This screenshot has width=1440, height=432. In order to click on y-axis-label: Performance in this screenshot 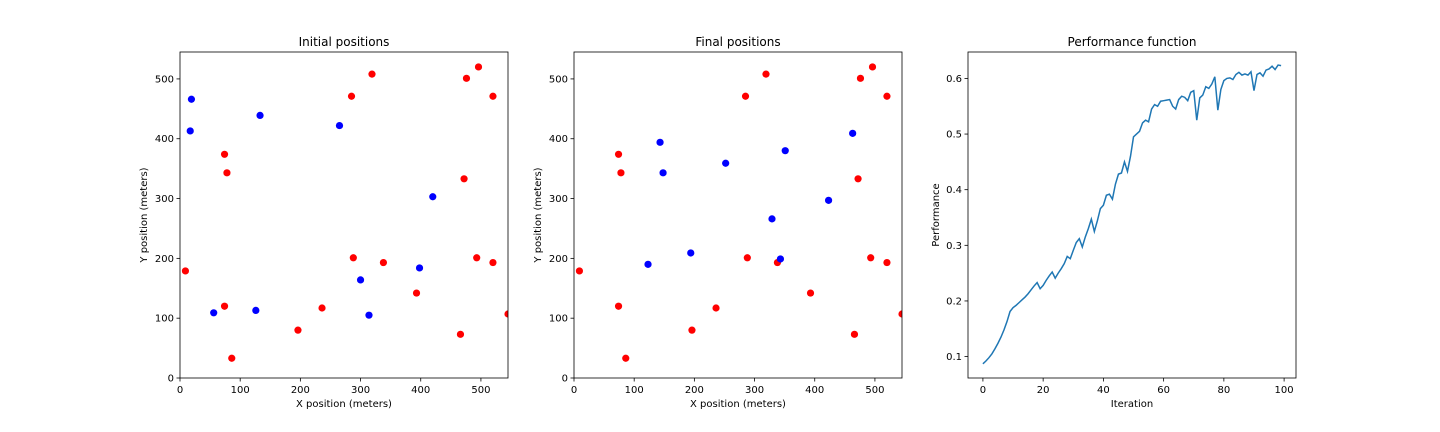, I will do `click(936, 214)`.